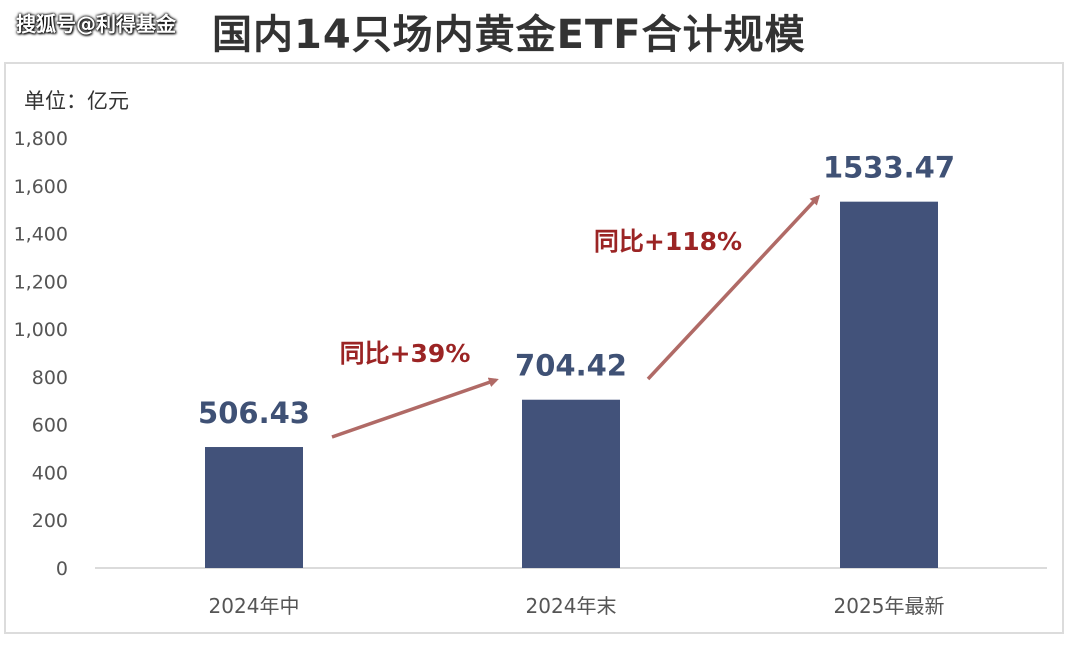 The height and width of the screenshot is (645, 1080). What do you see at coordinates (254, 606) in the screenshot?
I see `x-tick-label: 2024年中` at bounding box center [254, 606].